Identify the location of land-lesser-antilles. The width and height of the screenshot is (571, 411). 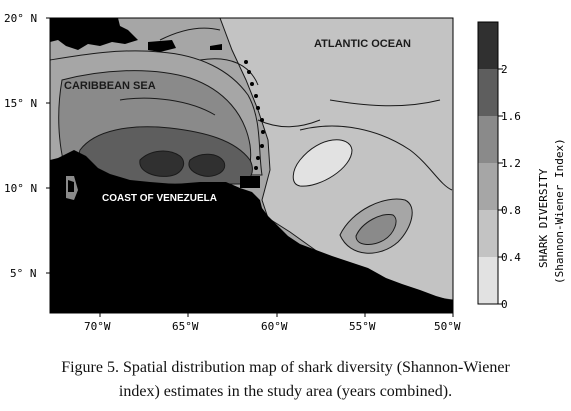
(254, 115).